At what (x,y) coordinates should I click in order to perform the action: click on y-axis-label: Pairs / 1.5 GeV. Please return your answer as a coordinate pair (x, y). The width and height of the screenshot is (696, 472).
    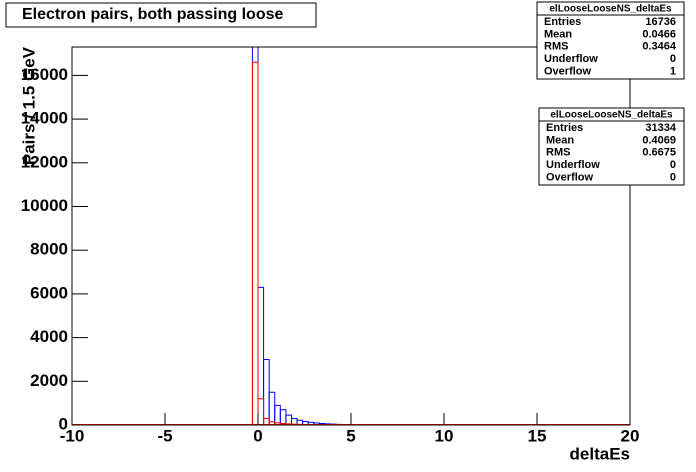
    Looking at the image, I should click on (28, 105).